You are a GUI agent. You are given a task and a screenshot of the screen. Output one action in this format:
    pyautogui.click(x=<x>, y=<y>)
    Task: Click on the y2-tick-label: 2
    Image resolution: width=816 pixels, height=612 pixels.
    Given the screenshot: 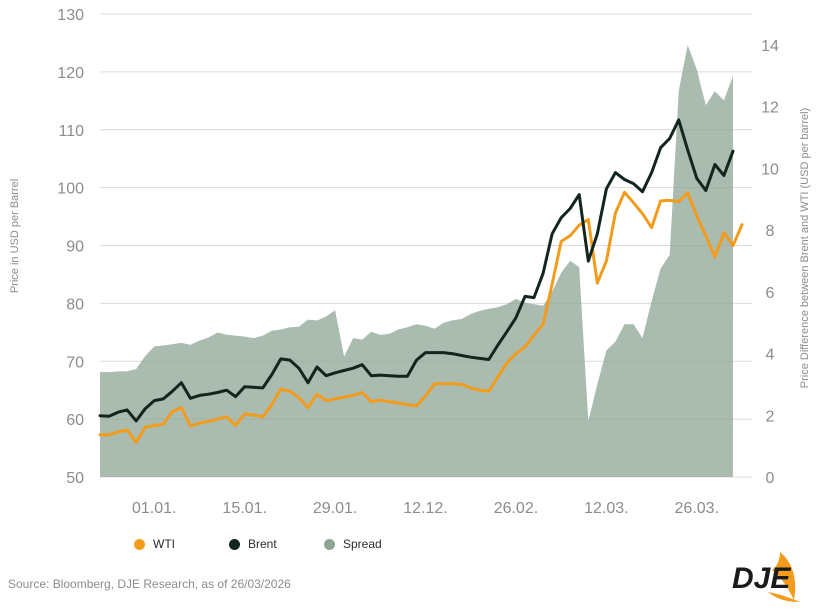 What is the action you would take?
    pyautogui.click(x=770, y=416)
    